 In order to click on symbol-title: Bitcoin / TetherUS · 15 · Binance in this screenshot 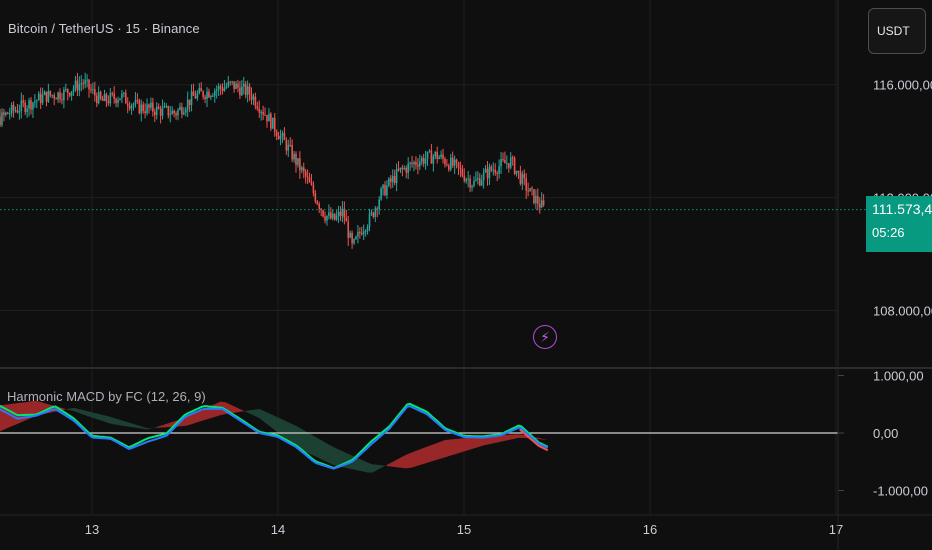, I will do `click(104, 28)`.